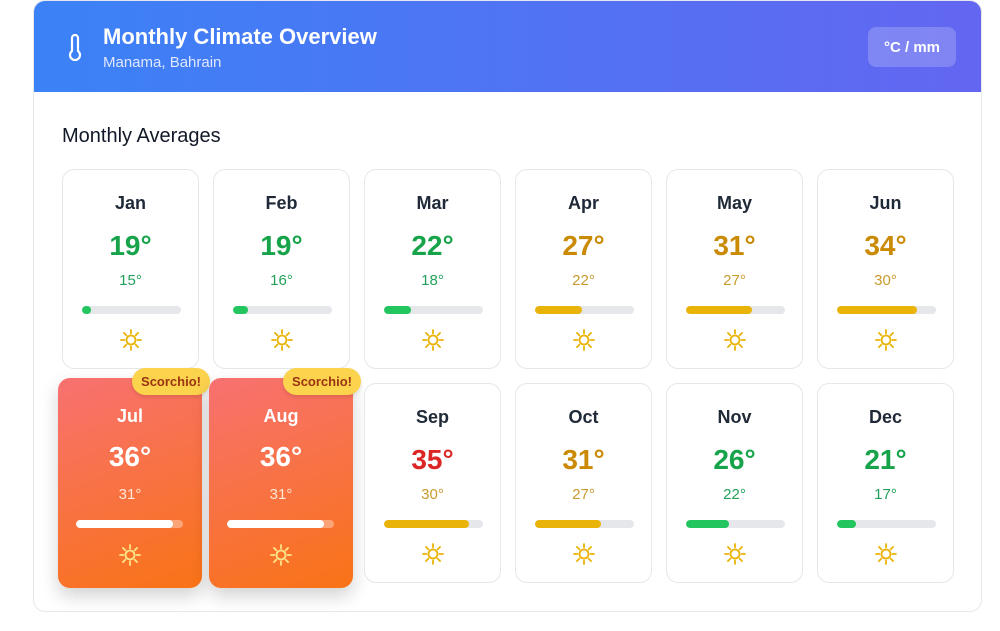 This screenshot has width=1000, height=631. I want to click on month-high-temp: 26°, so click(734, 459).